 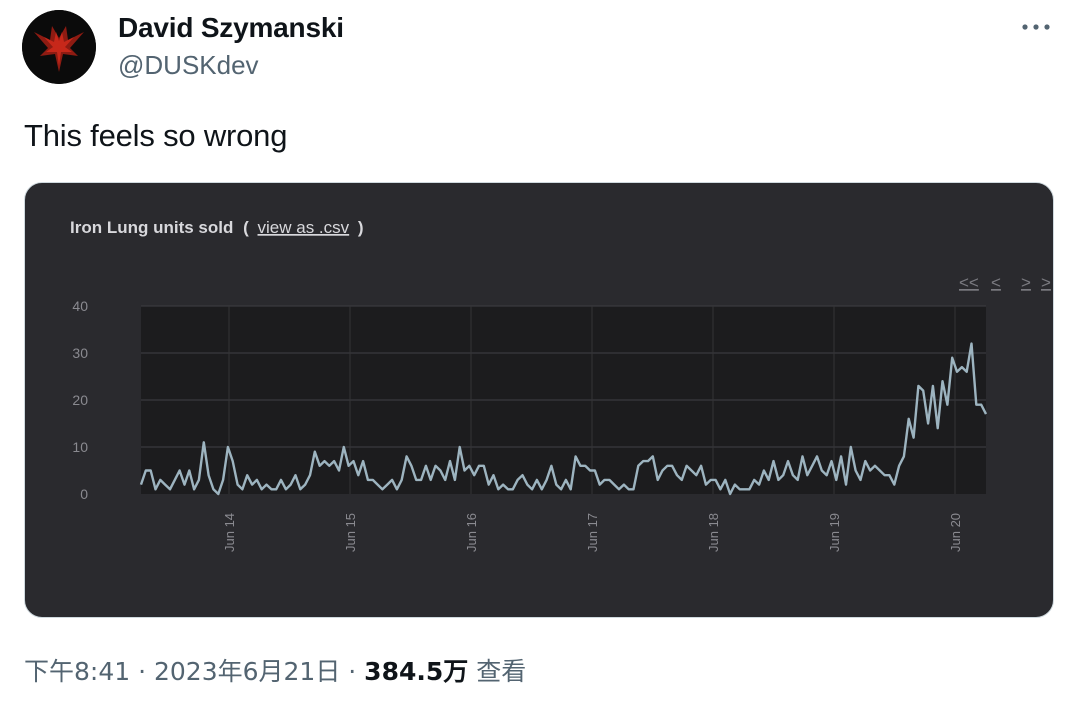 What do you see at coordinates (416, 671) in the screenshot?
I see `views-count: 384.5万` at bounding box center [416, 671].